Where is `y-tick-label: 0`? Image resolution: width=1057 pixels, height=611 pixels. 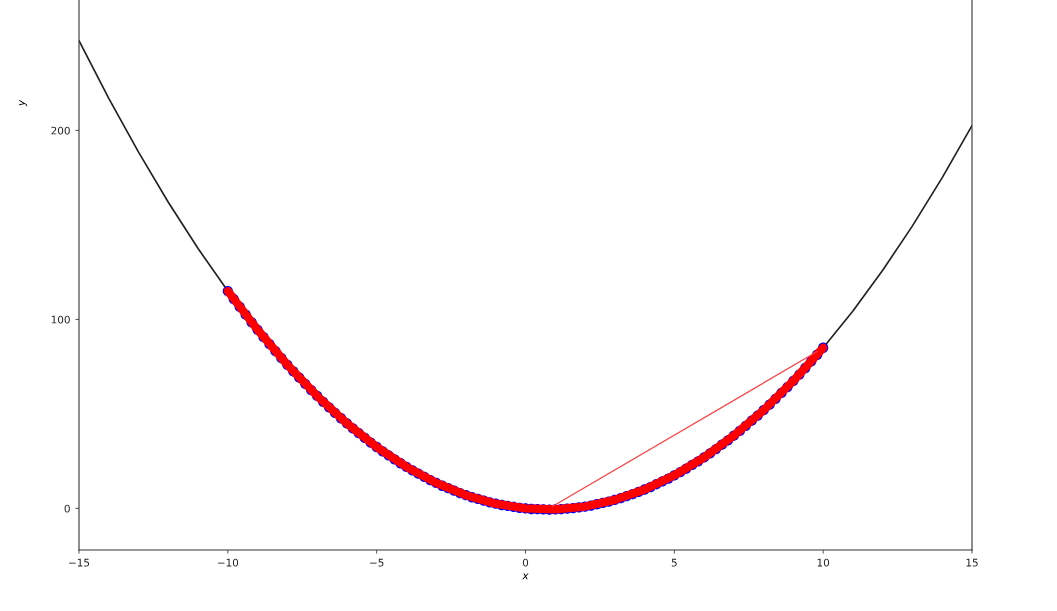 y-tick-label: 0 is located at coordinates (67, 508).